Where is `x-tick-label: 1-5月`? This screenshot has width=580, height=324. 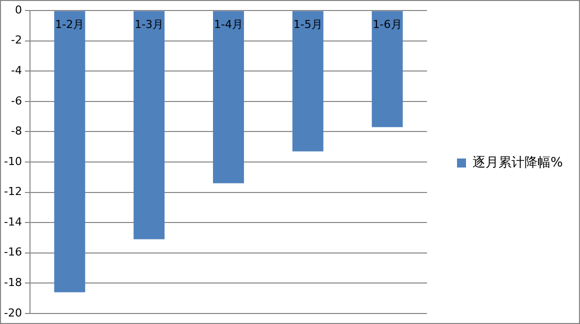 x-tick-label: 1-5月 is located at coordinates (307, 24).